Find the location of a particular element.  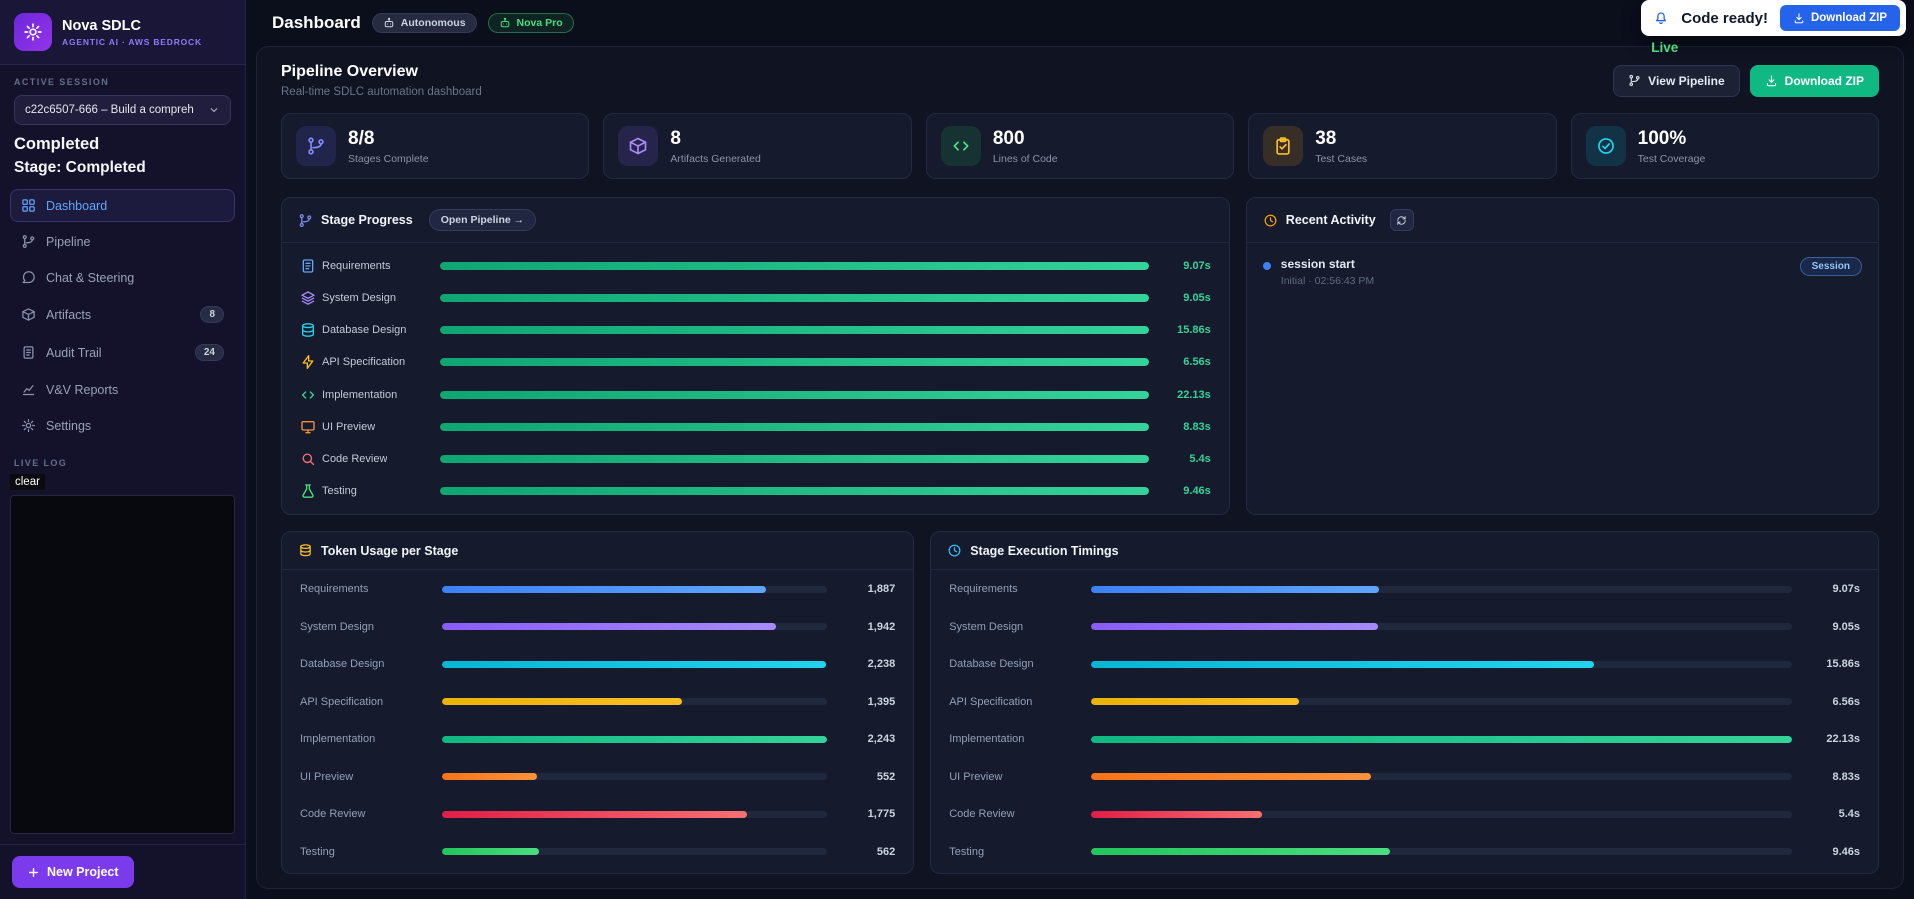

stage-name: Requirements is located at coordinates (356, 266).